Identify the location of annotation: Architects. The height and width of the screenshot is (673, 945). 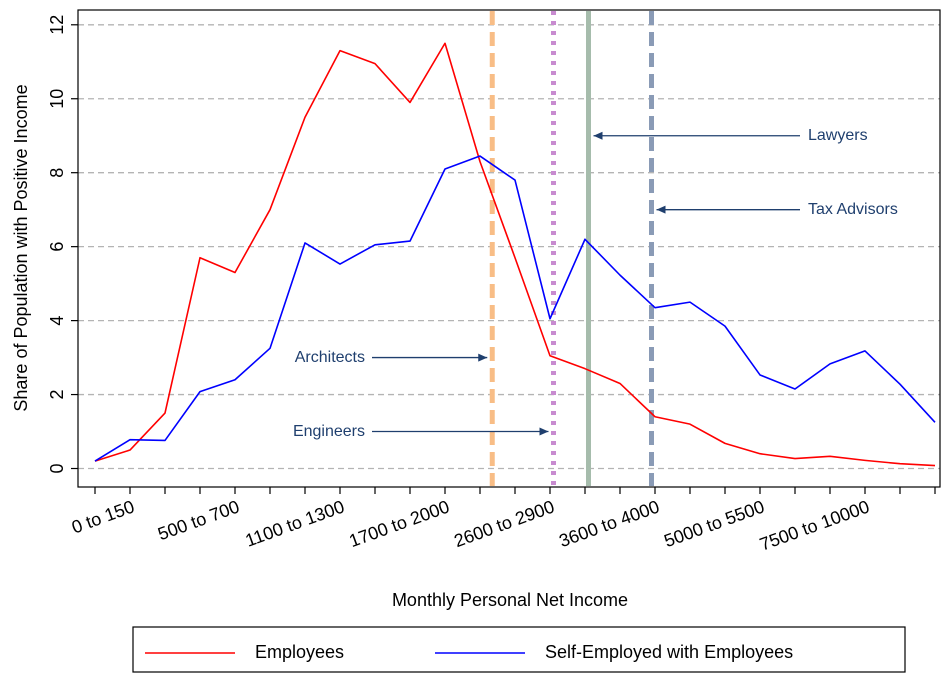
(330, 357).